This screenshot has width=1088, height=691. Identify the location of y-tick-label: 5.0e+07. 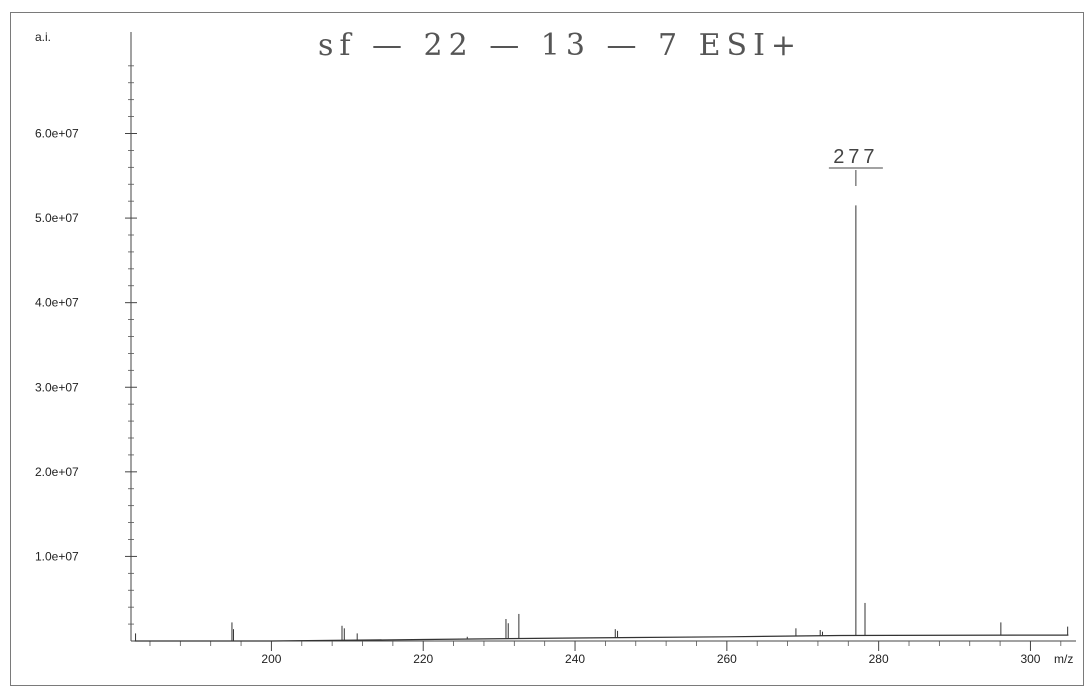
(57, 218).